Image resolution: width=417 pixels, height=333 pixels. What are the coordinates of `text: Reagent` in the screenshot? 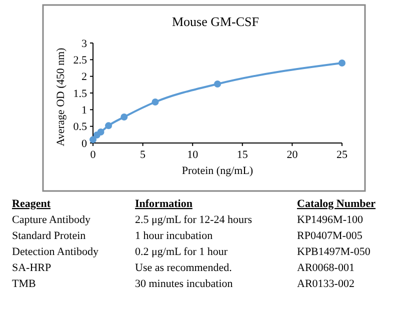 It's located at (31, 204).